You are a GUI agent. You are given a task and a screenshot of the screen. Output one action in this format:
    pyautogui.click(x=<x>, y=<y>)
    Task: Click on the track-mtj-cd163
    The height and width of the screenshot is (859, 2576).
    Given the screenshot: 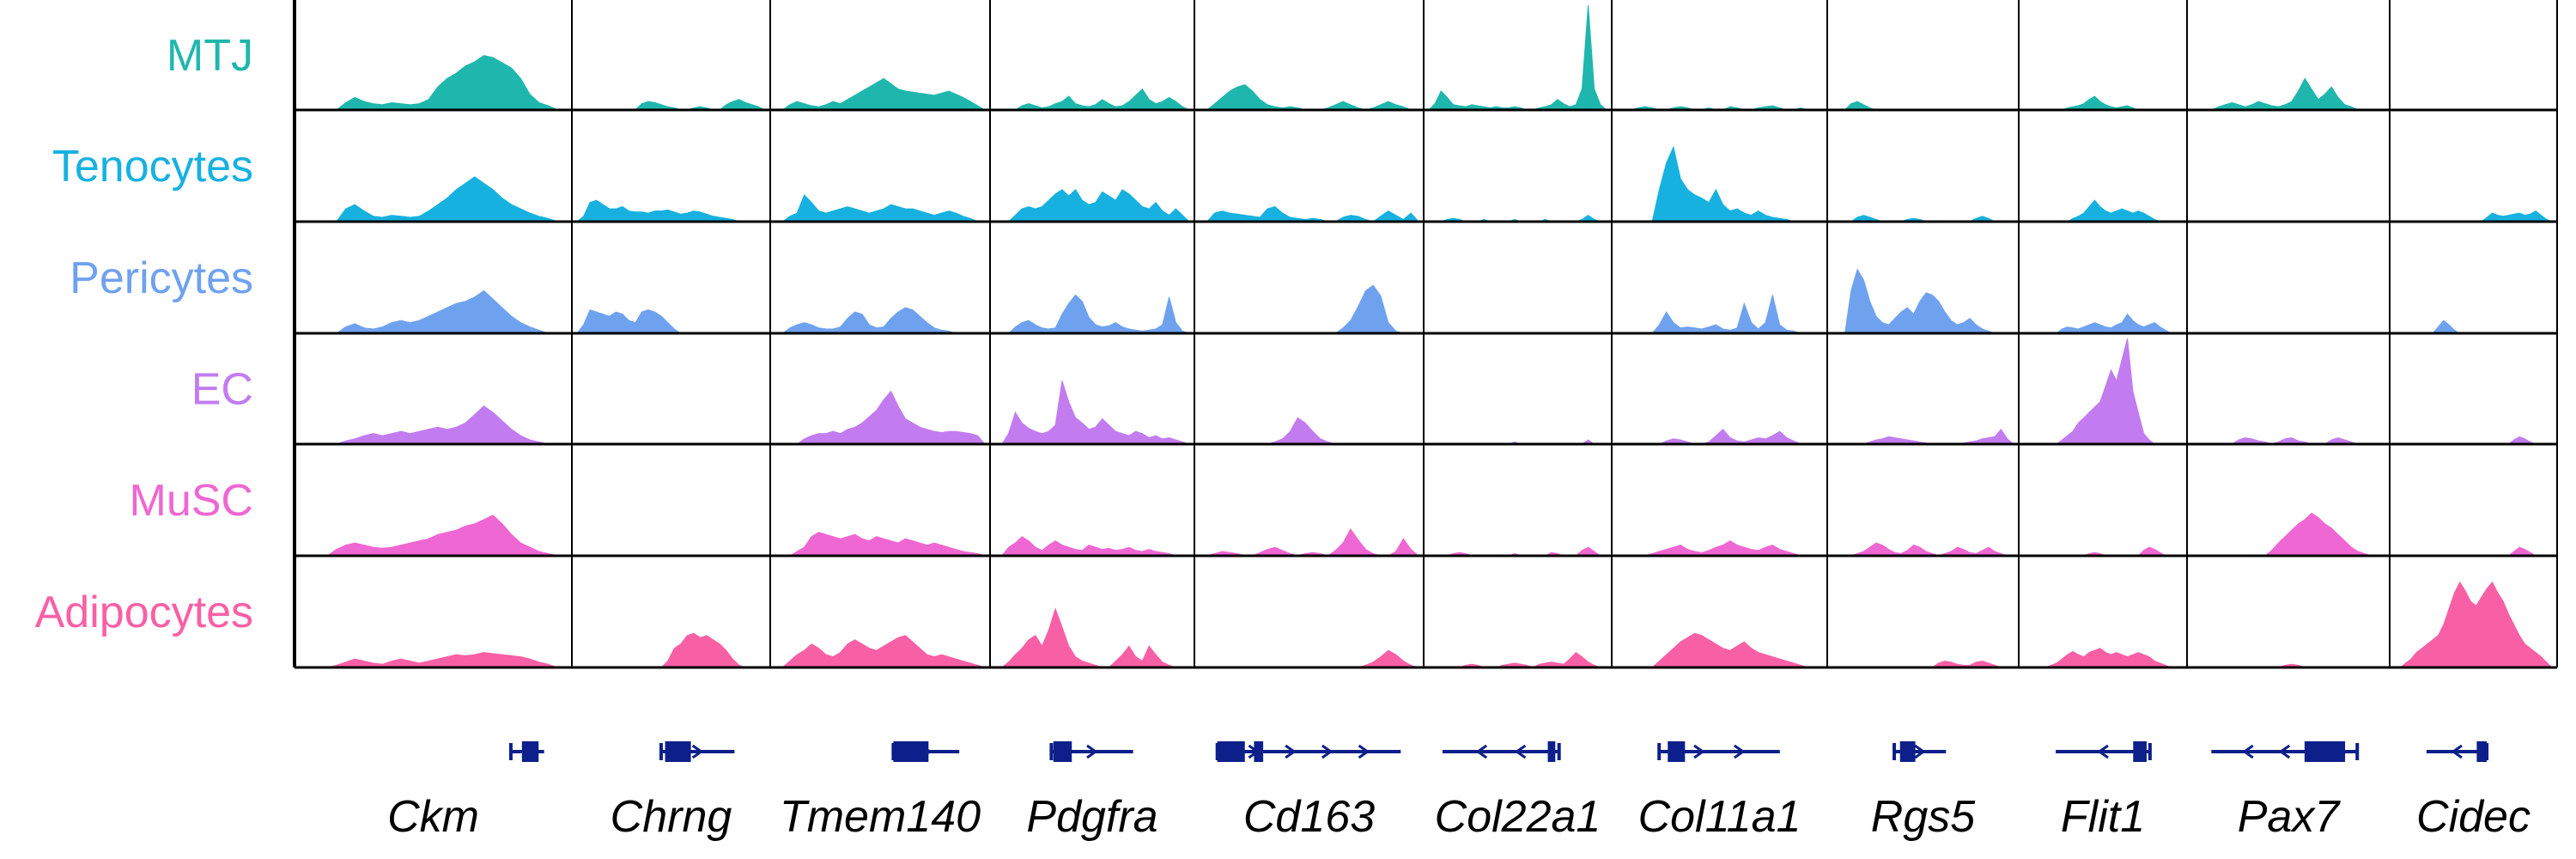 What is the action you would take?
    pyautogui.click(x=1309, y=98)
    